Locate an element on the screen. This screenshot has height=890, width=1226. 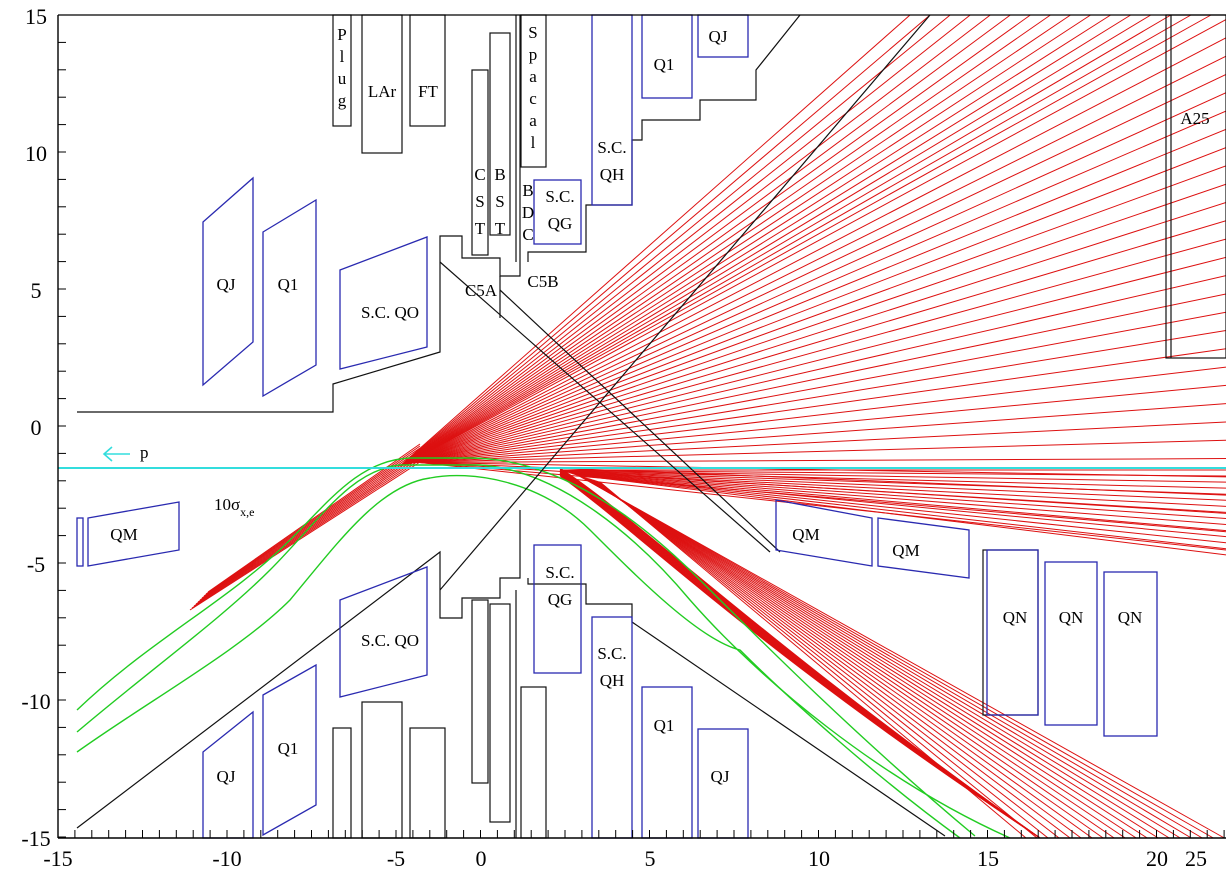
cst-label-2: S is located at coordinates (479, 201).